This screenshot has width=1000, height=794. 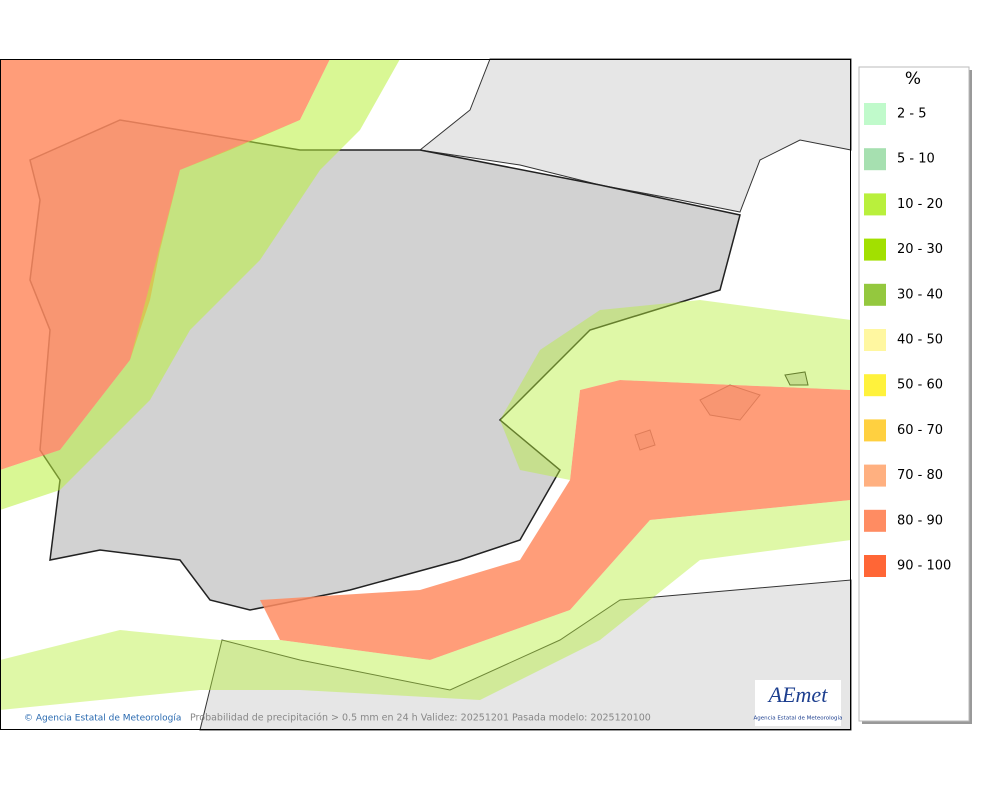 What do you see at coordinates (920, 430) in the screenshot?
I see `legend-label: 60 - 70` at bounding box center [920, 430].